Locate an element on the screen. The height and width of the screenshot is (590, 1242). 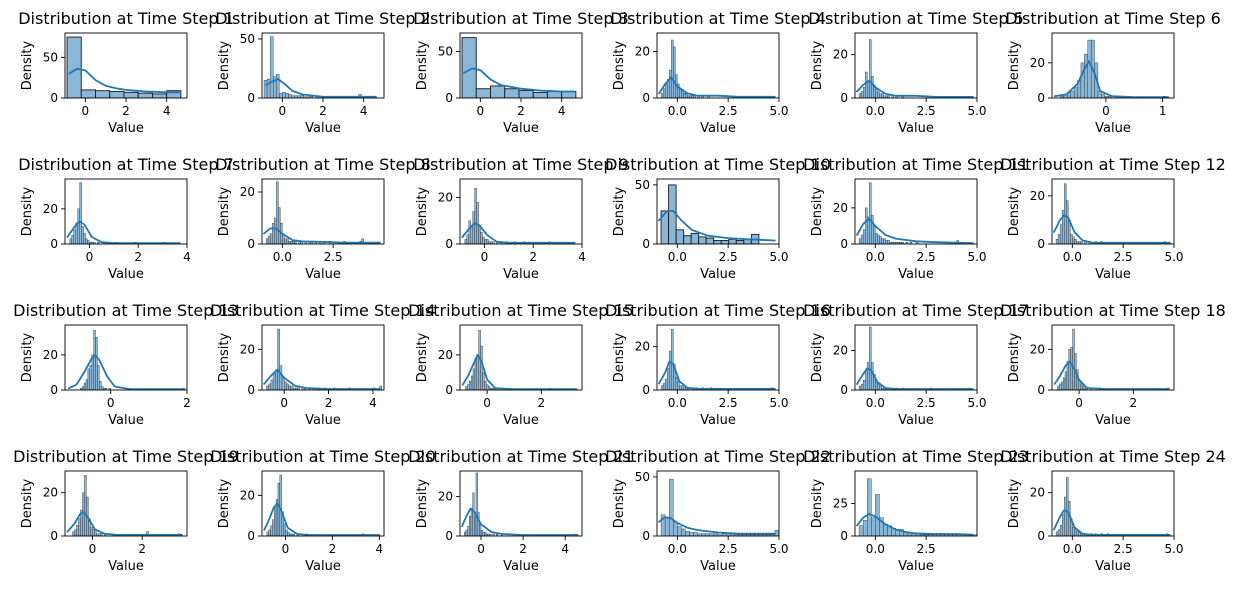
x-tick-label: 0 is located at coordinates (487, 403).